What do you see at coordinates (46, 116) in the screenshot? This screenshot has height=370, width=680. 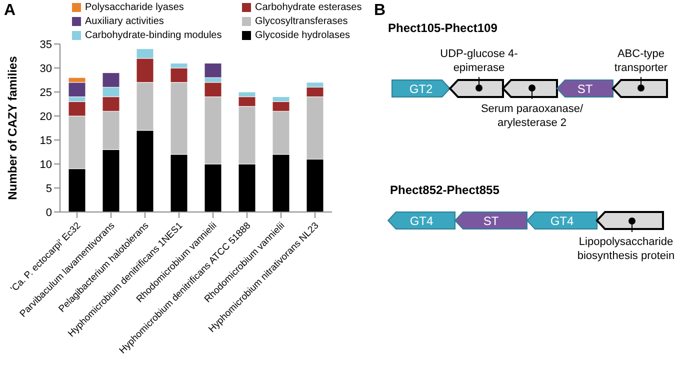 I see `y-tick-label: 20` at bounding box center [46, 116].